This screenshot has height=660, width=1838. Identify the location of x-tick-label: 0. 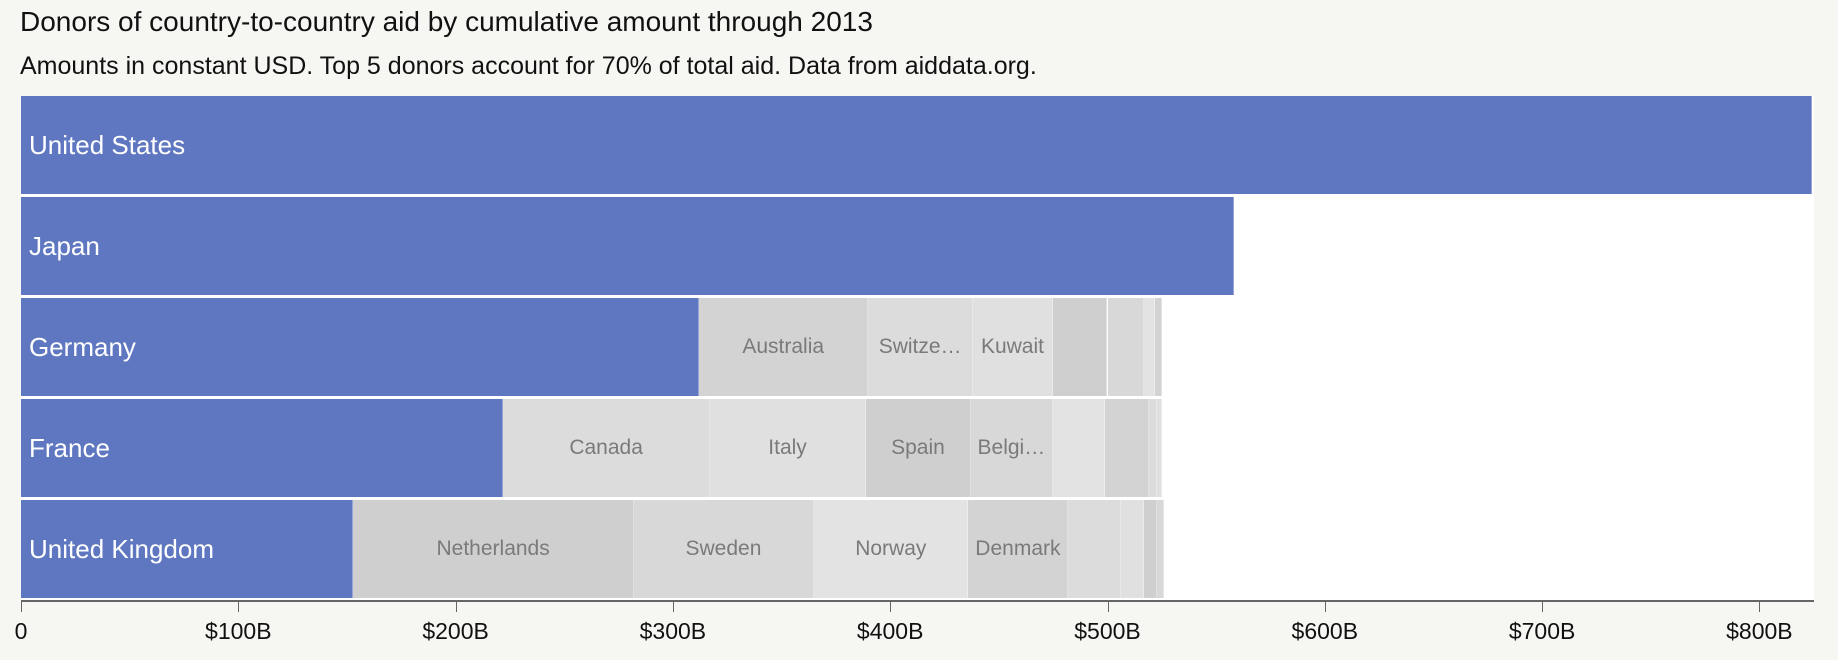
(21, 631).